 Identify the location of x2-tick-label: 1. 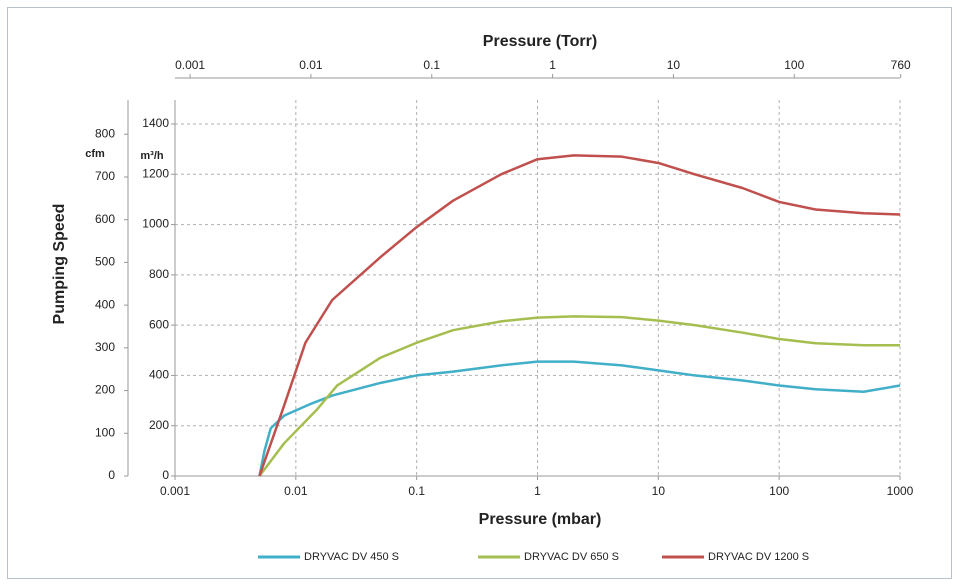
(552, 65).